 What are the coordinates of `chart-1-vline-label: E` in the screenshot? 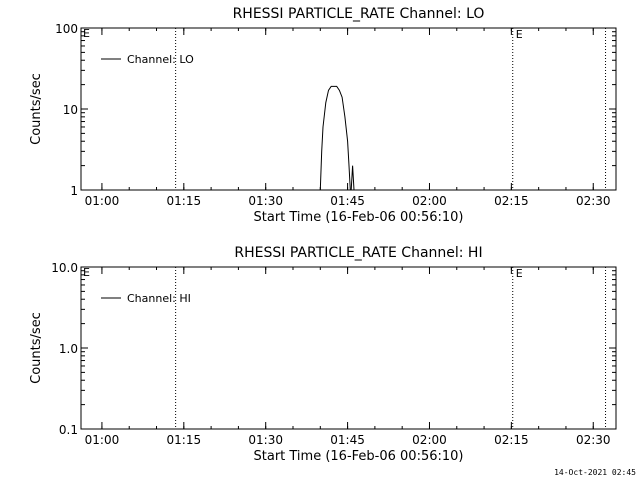 It's located at (519, 34).